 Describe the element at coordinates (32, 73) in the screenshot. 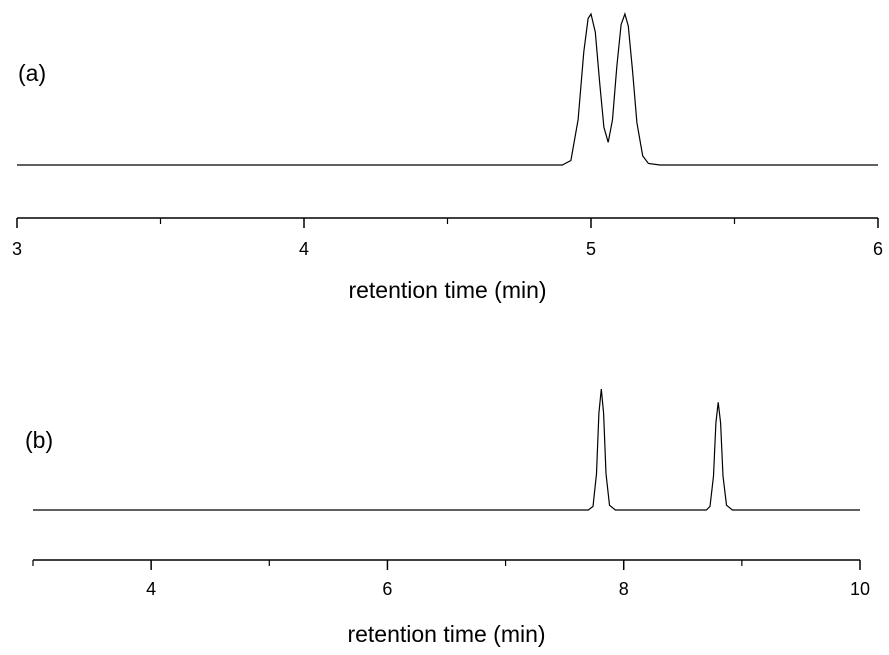

I see `panel-label: (a)` at that location.